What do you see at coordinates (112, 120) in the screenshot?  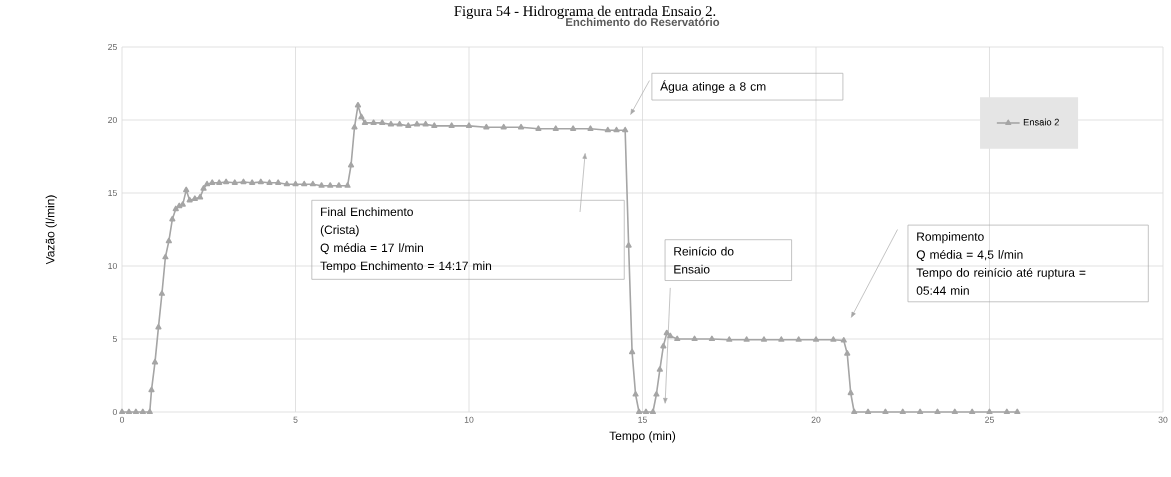 I see `y-tick-label: 20` at bounding box center [112, 120].